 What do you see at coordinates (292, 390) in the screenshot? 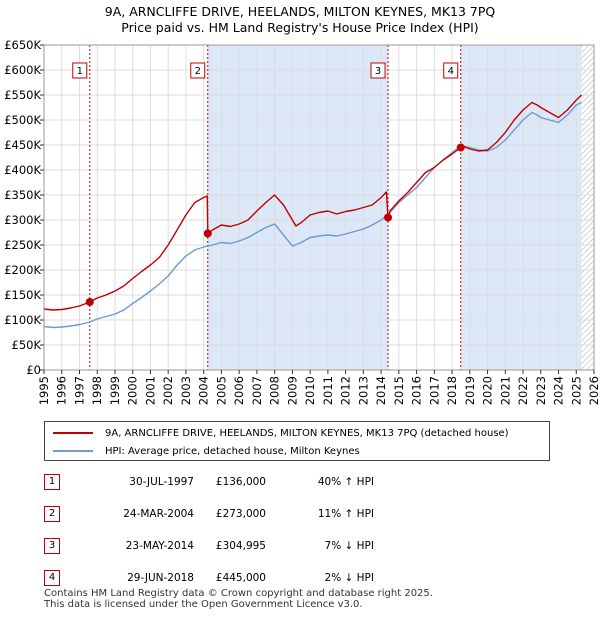
I see `x-tick-label: 2009` at bounding box center [292, 390].